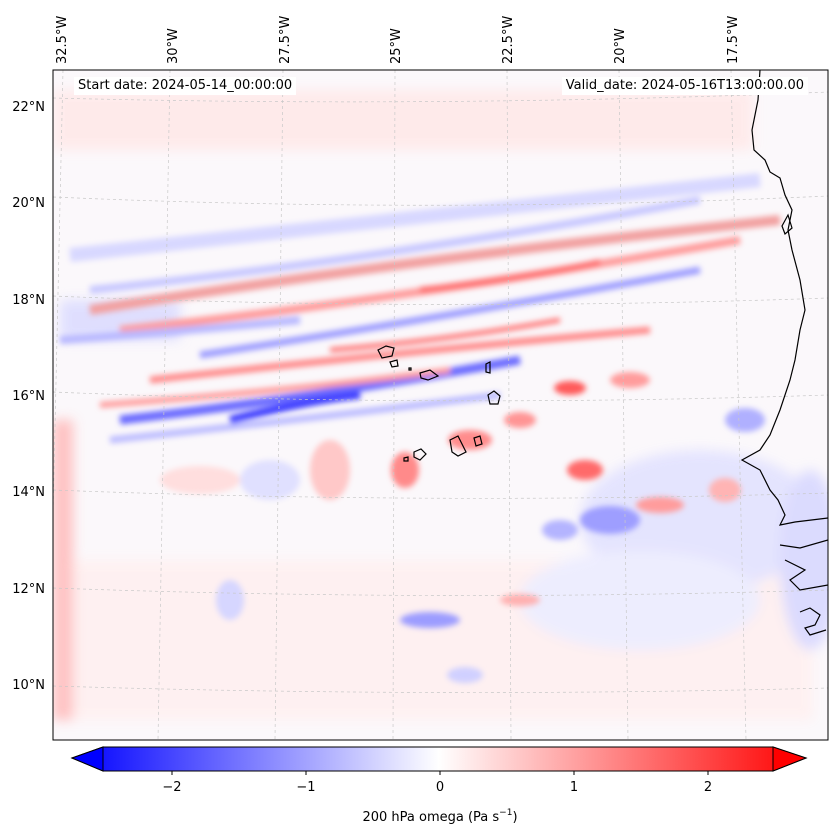 The height and width of the screenshot is (839, 837). What do you see at coordinates (285, 40) in the screenshot?
I see `lon-label: 27.5°W` at bounding box center [285, 40].